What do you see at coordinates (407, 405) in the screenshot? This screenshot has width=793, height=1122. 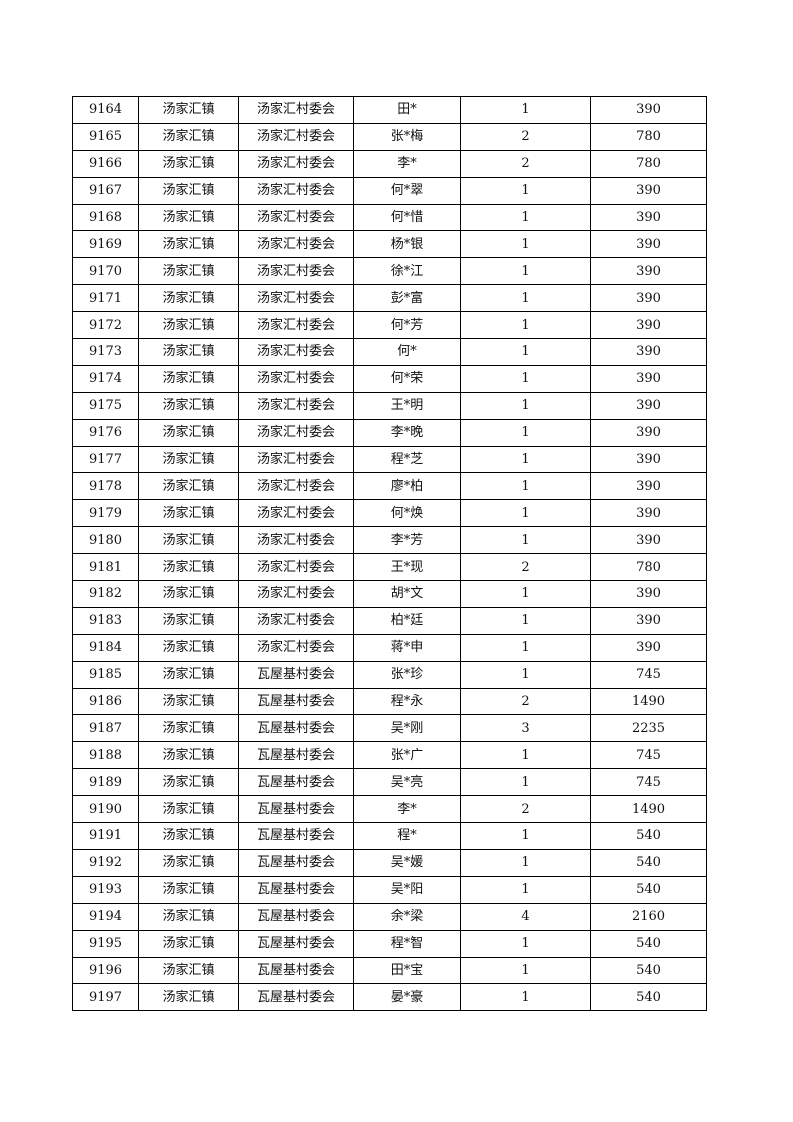 I see `cell-name: 王*明` at bounding box center [407, 405].